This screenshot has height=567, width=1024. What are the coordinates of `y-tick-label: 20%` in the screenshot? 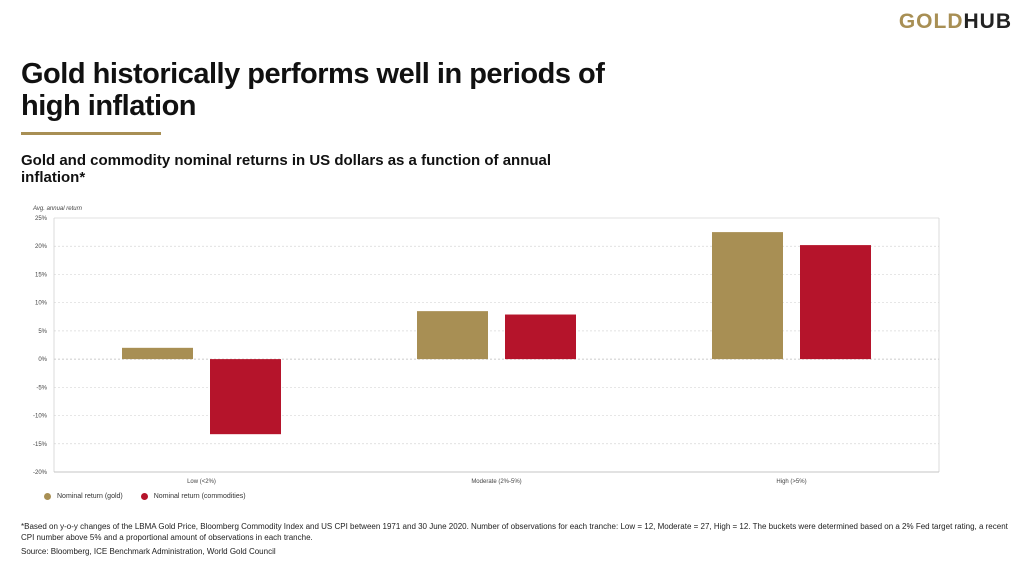 It's located at (41, 247).